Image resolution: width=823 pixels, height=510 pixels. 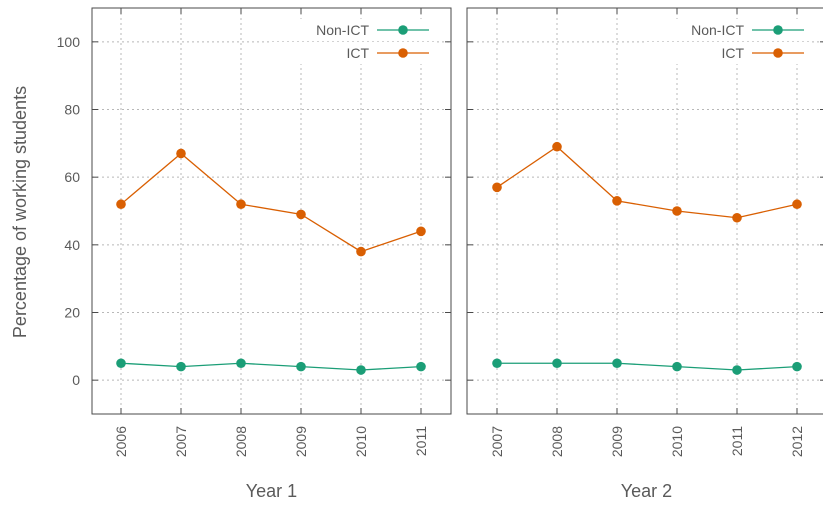 I want to click on y-tick-label-4: 80, so click(x=72, y=110).